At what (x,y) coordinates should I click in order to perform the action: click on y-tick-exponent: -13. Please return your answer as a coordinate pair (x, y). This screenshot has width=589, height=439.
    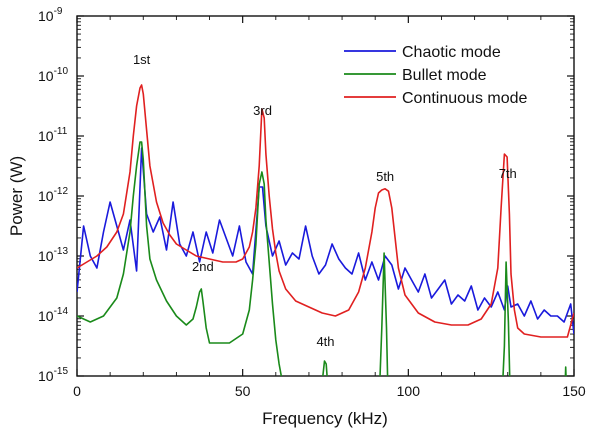
    Looking at the image, I should click on (61, 251).